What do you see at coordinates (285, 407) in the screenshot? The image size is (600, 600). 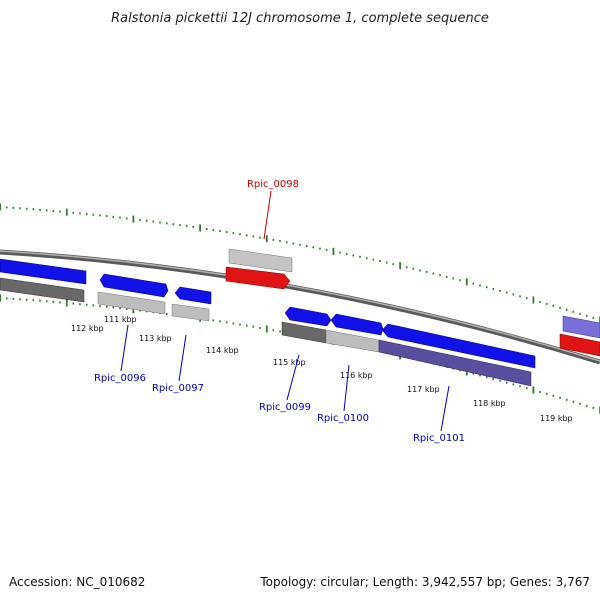 I see `gene-label-rpic-0099: Rpic_0099` at bounding box center [285, 407].